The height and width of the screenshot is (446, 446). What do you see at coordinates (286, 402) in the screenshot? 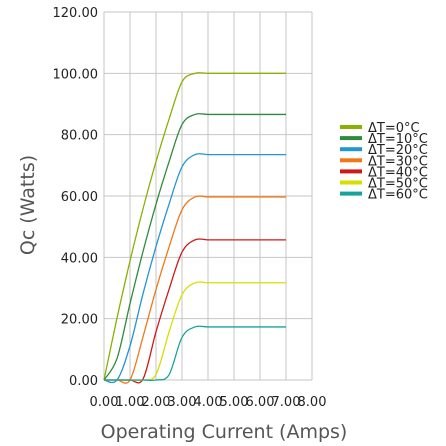
I see `x-tick-label: 7.00` at bounding box center [286, 402].